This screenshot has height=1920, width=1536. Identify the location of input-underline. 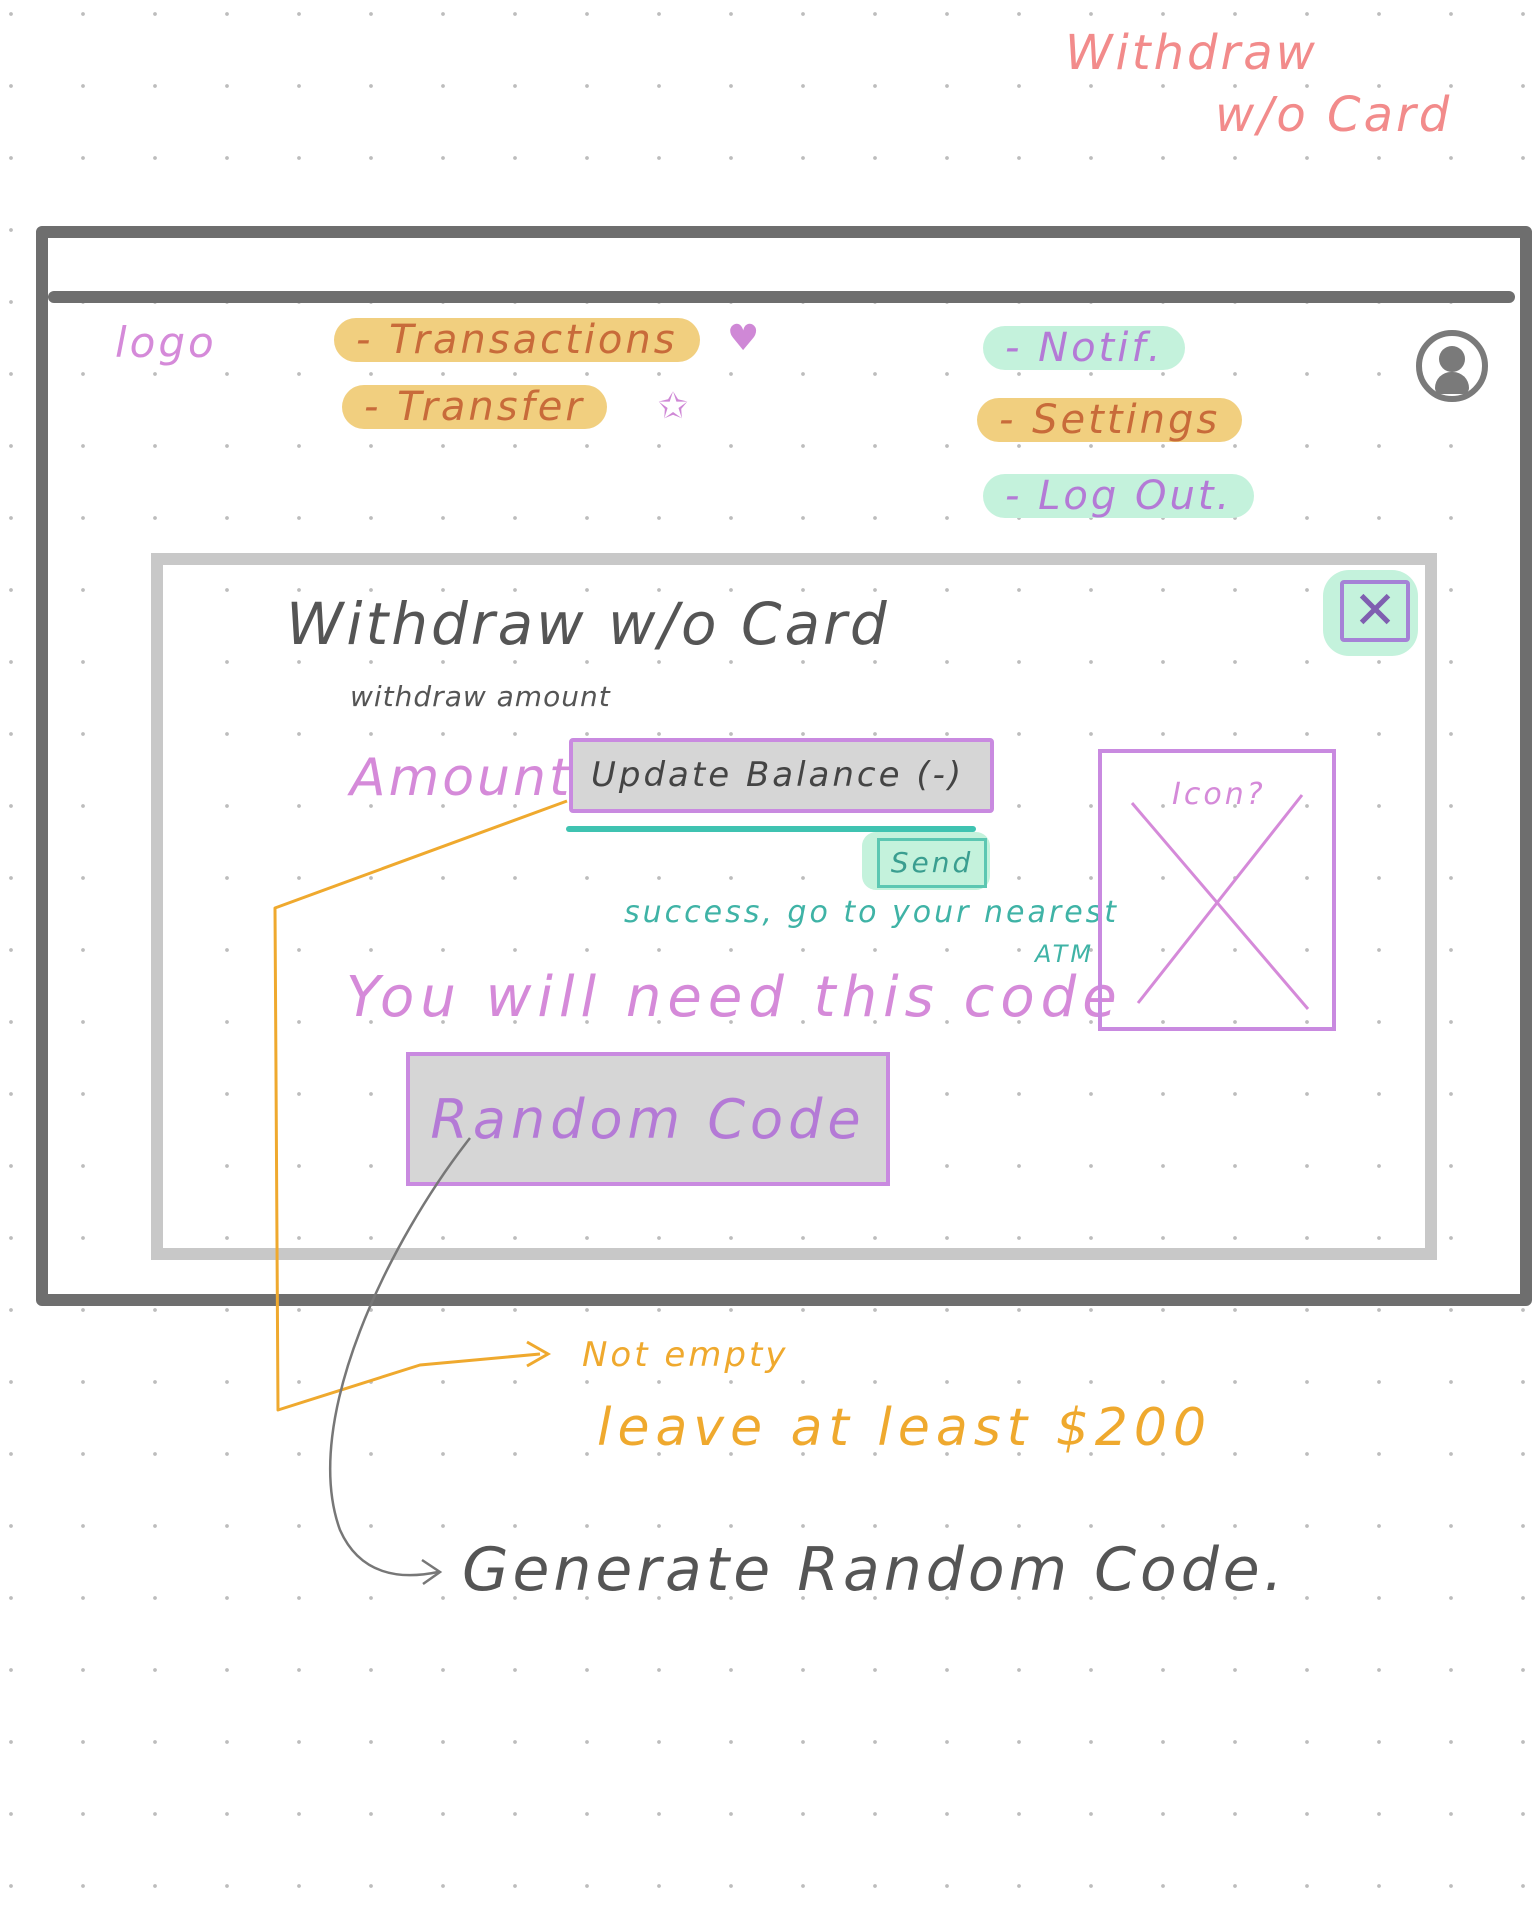
(771, 829).